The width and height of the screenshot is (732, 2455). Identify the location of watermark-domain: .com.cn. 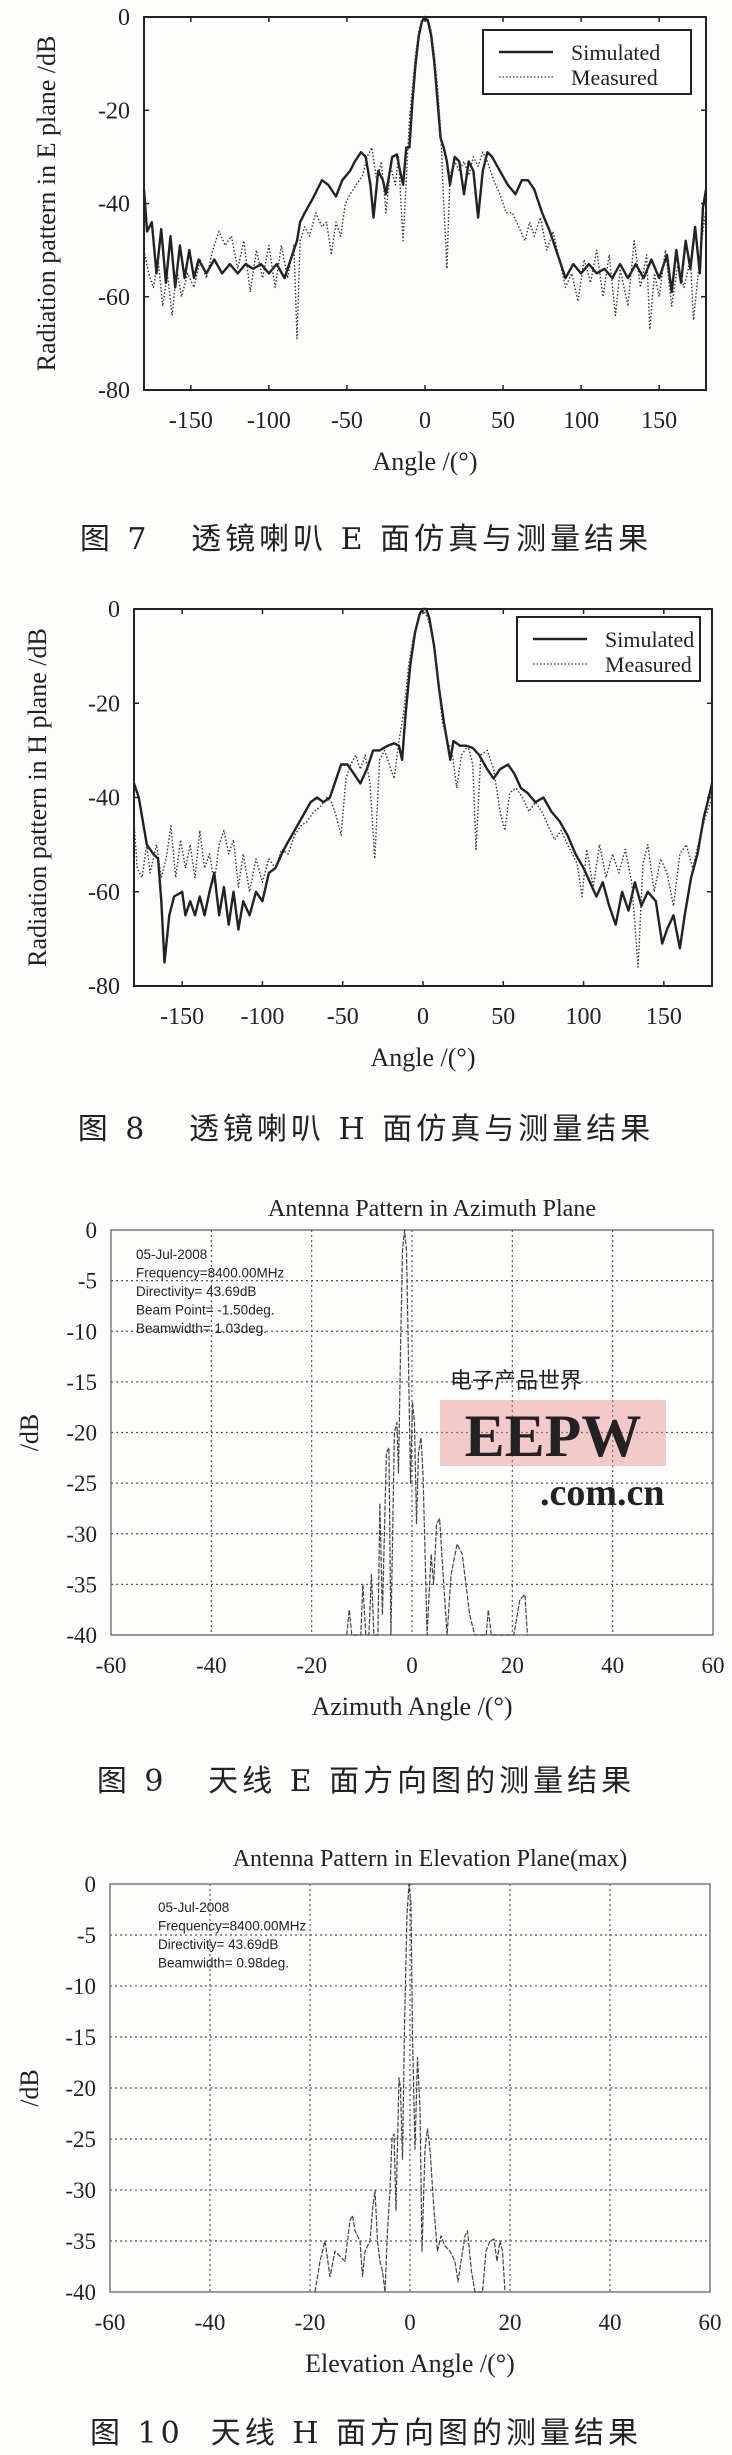
(602, 1493).